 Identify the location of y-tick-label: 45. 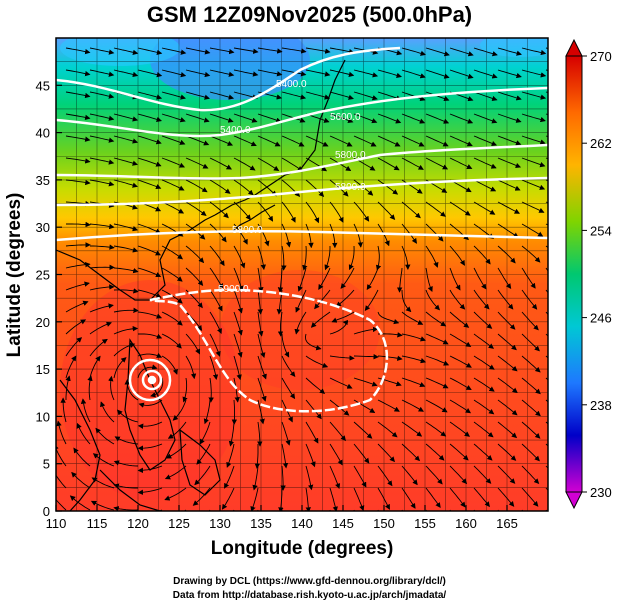
(43, 85).